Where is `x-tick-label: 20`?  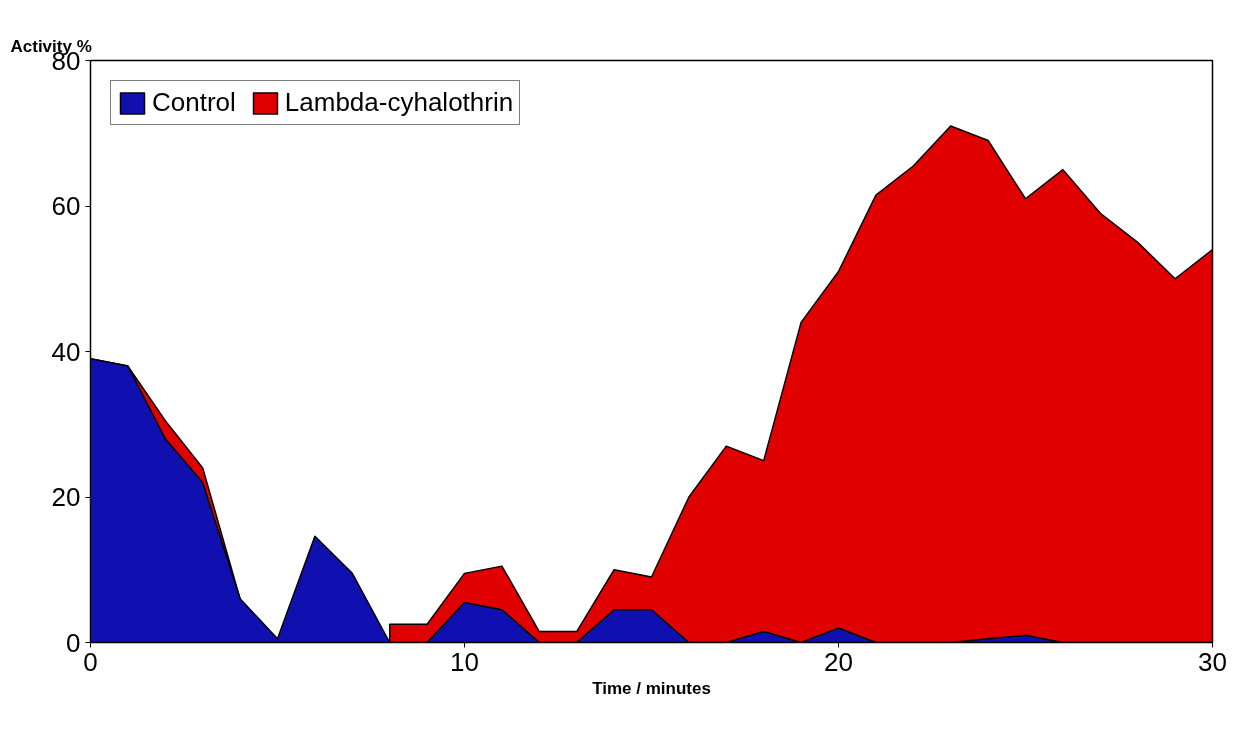 x-tick-label: 20 is located at coordinates (838, 661).